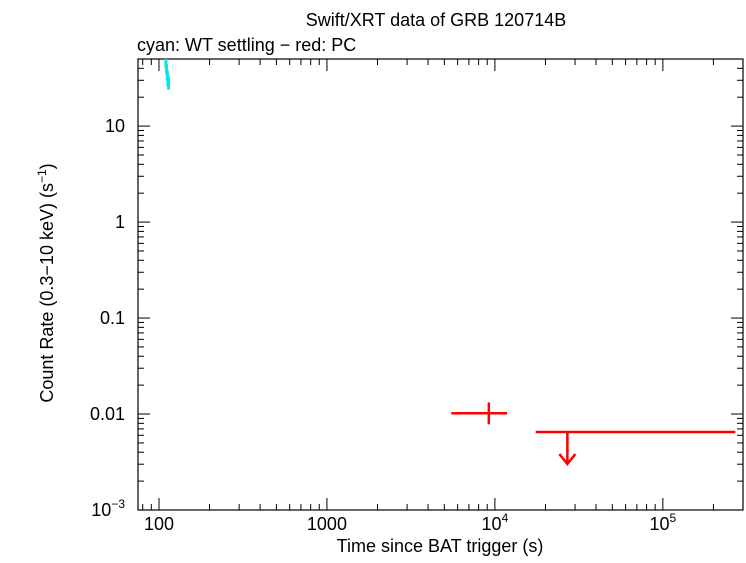 This screenshot has height=563, width=746. Describe the element at coordinates (47, 293) in the screenshot. I see `y-axis-label-main: Count Rate (0.3−10 keV) (s` at that location.